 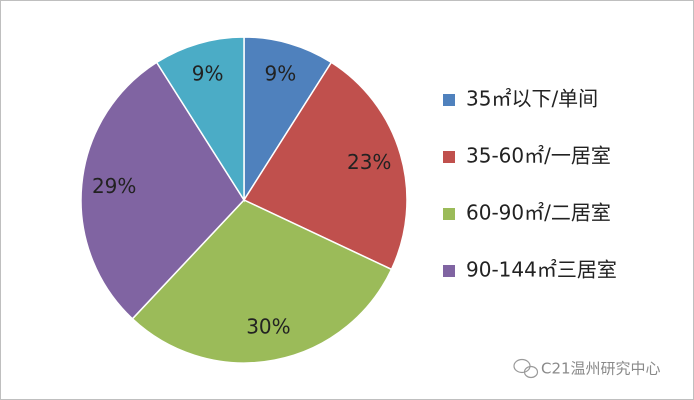 I want to click on legend-label: 35-60㎡/一居室, so click(x=538, y=156).